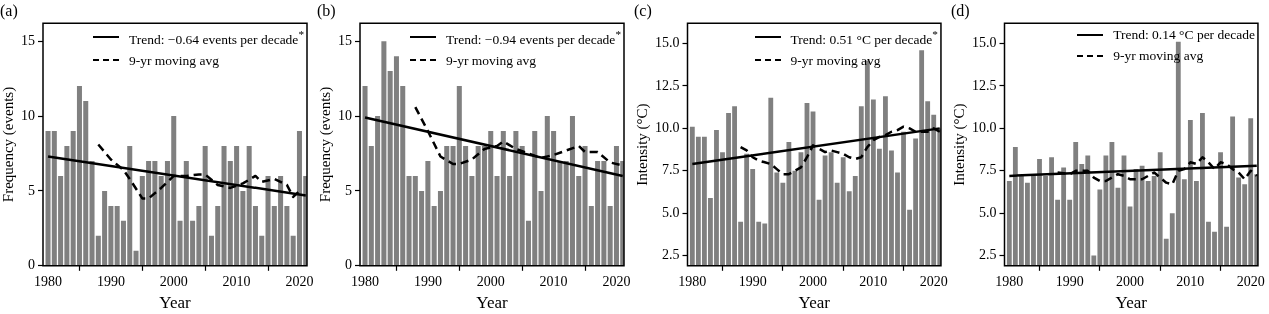  I want to click on legend-label: Trend: 0.14 °C per decade, so click(1184, 35).